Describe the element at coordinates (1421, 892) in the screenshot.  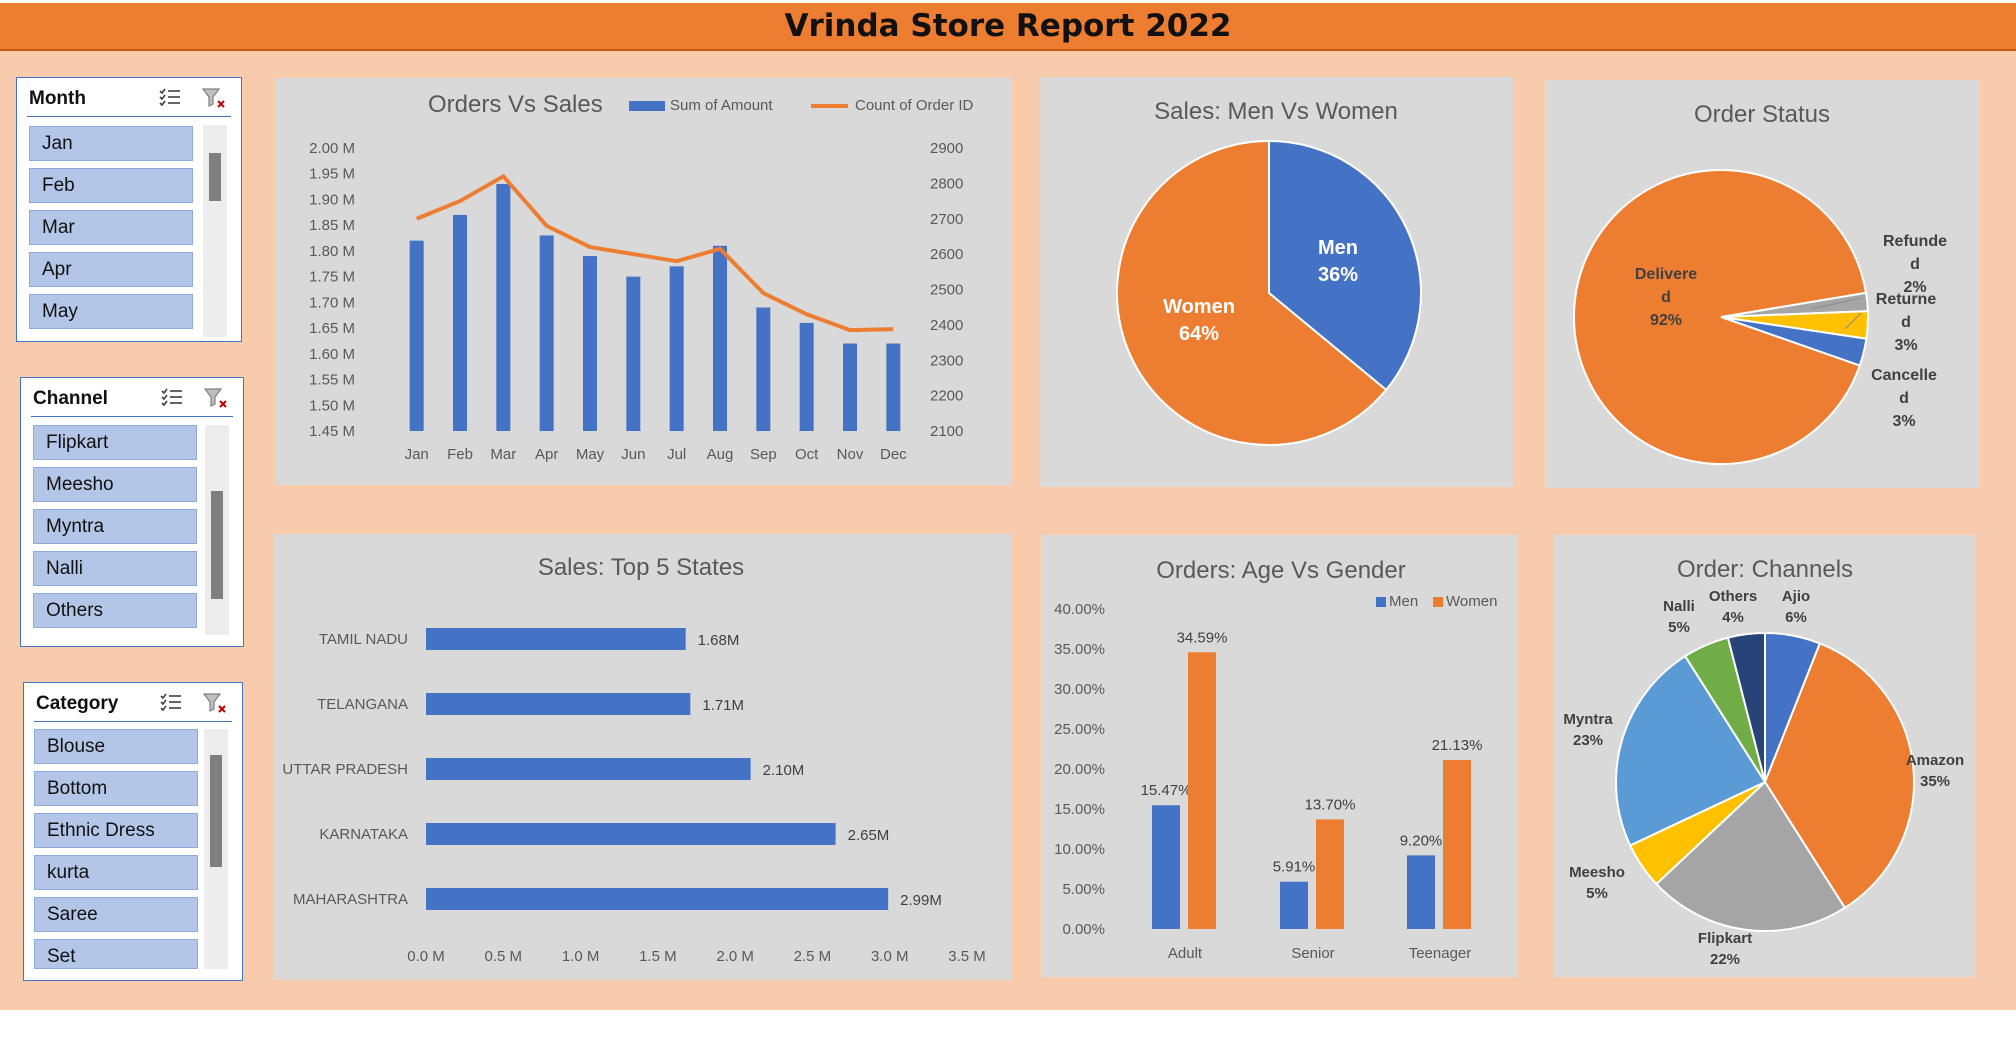
I see `bar-teenager-men` at that location.